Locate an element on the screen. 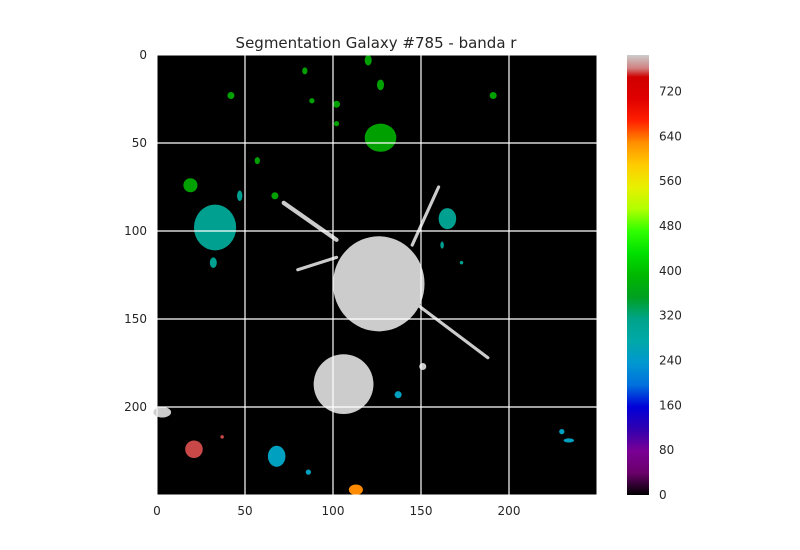 Image resolution: width=800 pixels, height=550 pixels. y-tick-label: 0 is located at coordinates (143, 55).